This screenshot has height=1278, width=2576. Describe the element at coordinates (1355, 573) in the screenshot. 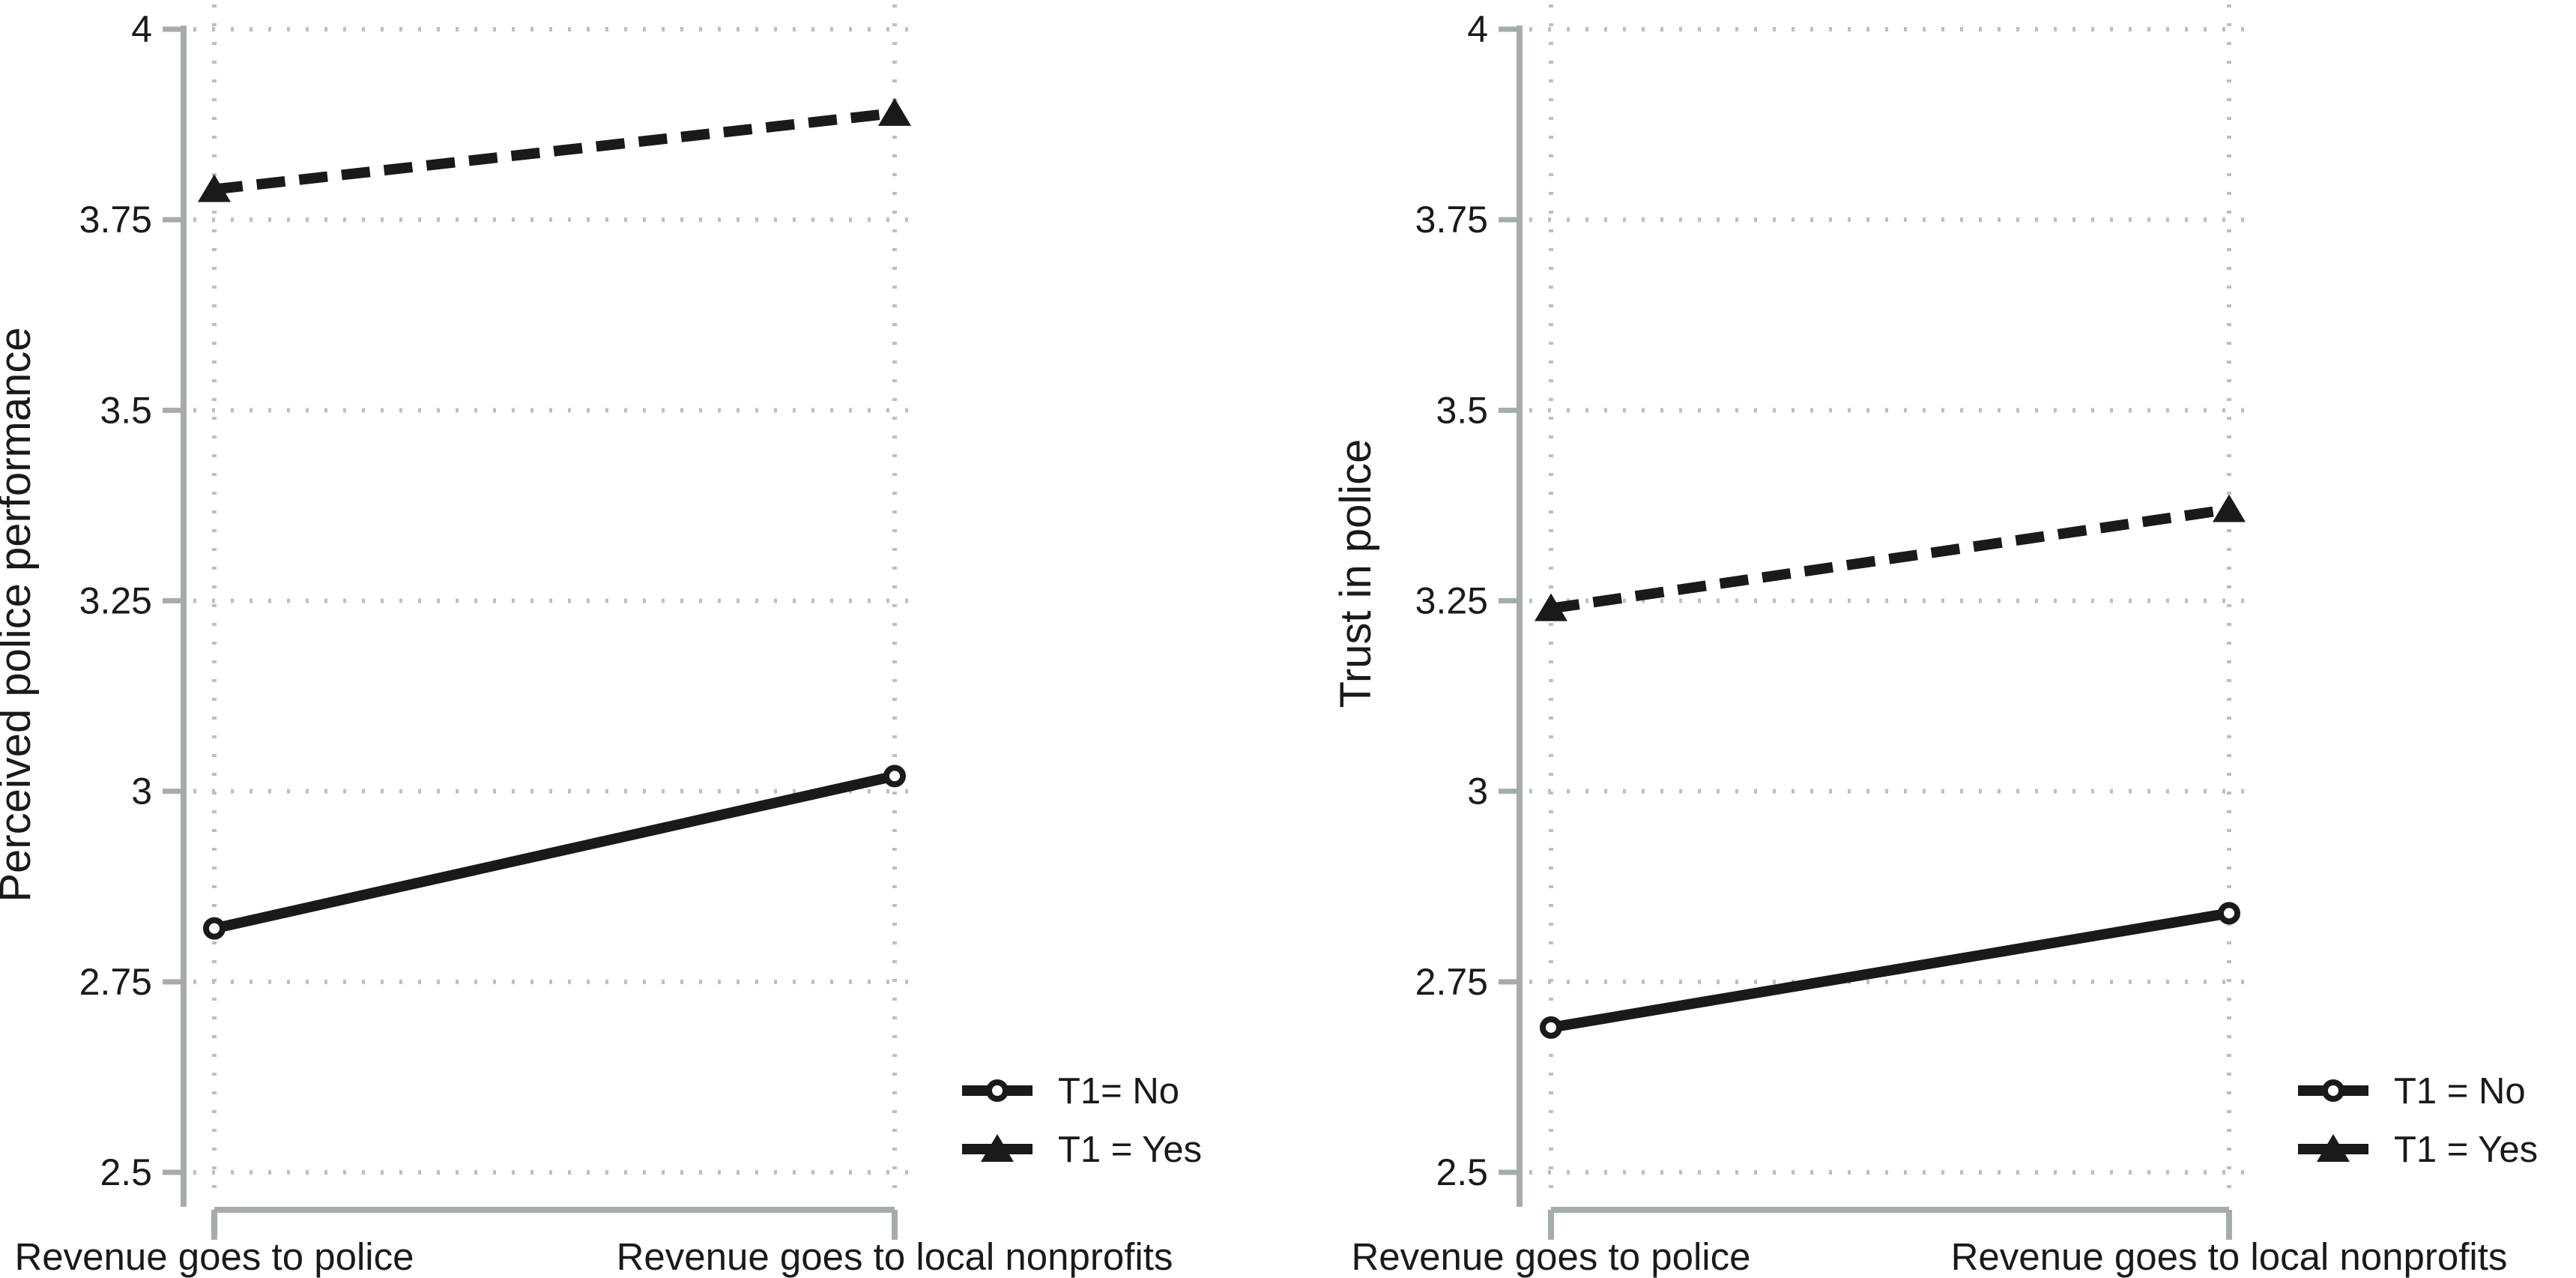

I see `y-axis-title: Trust in police` at that location.